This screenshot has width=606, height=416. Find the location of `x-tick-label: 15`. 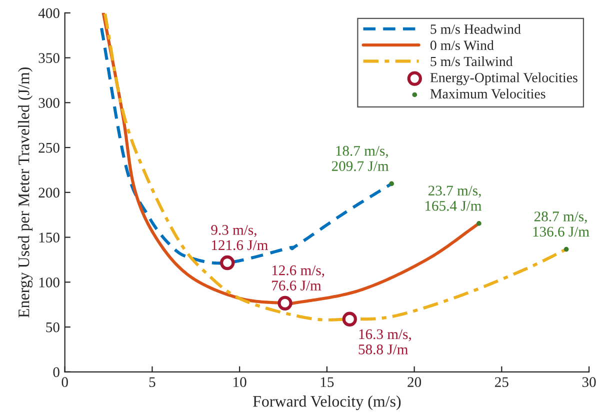

x-tick-label: 15 is located at coordinates (327, 382).